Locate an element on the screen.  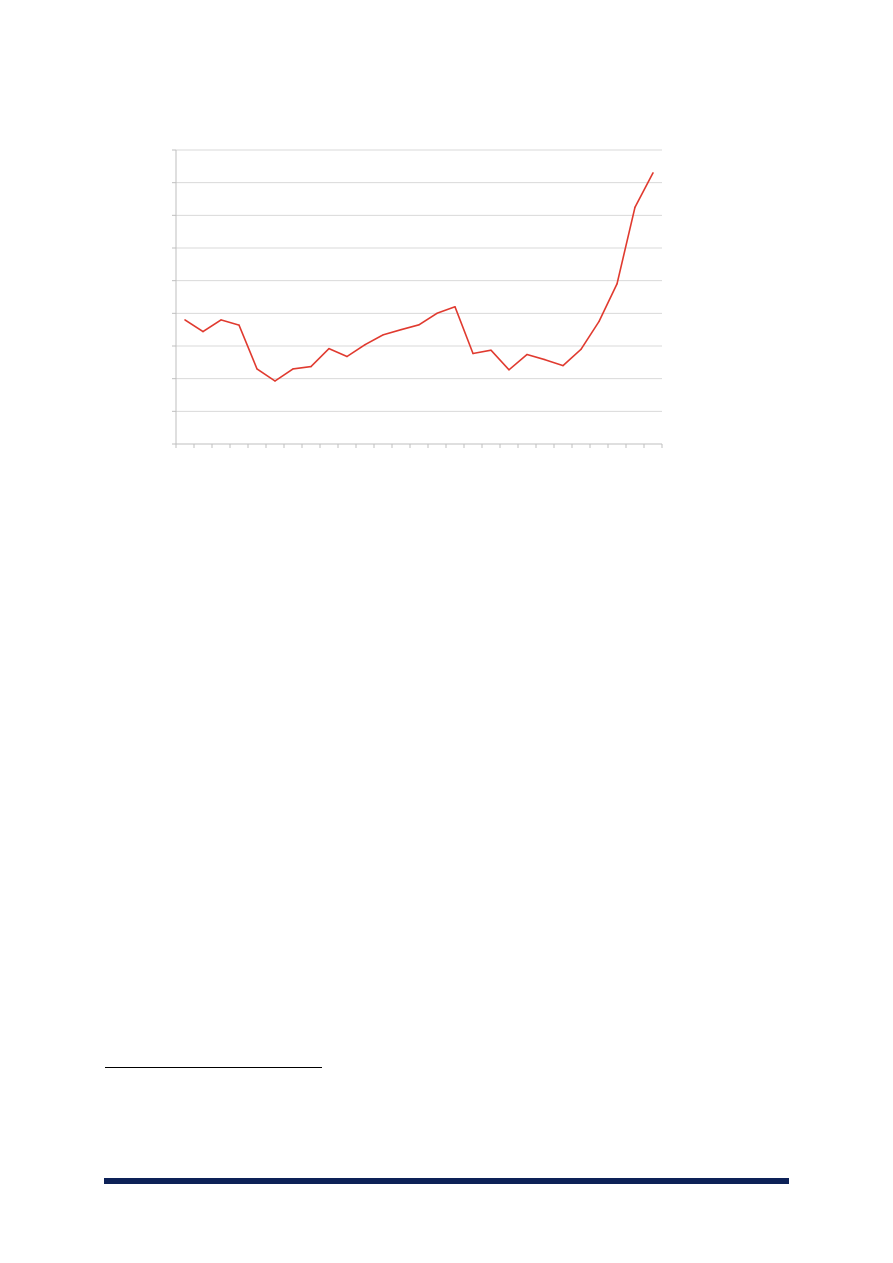
page-footer-bar is located at coordinates (446, 1181).